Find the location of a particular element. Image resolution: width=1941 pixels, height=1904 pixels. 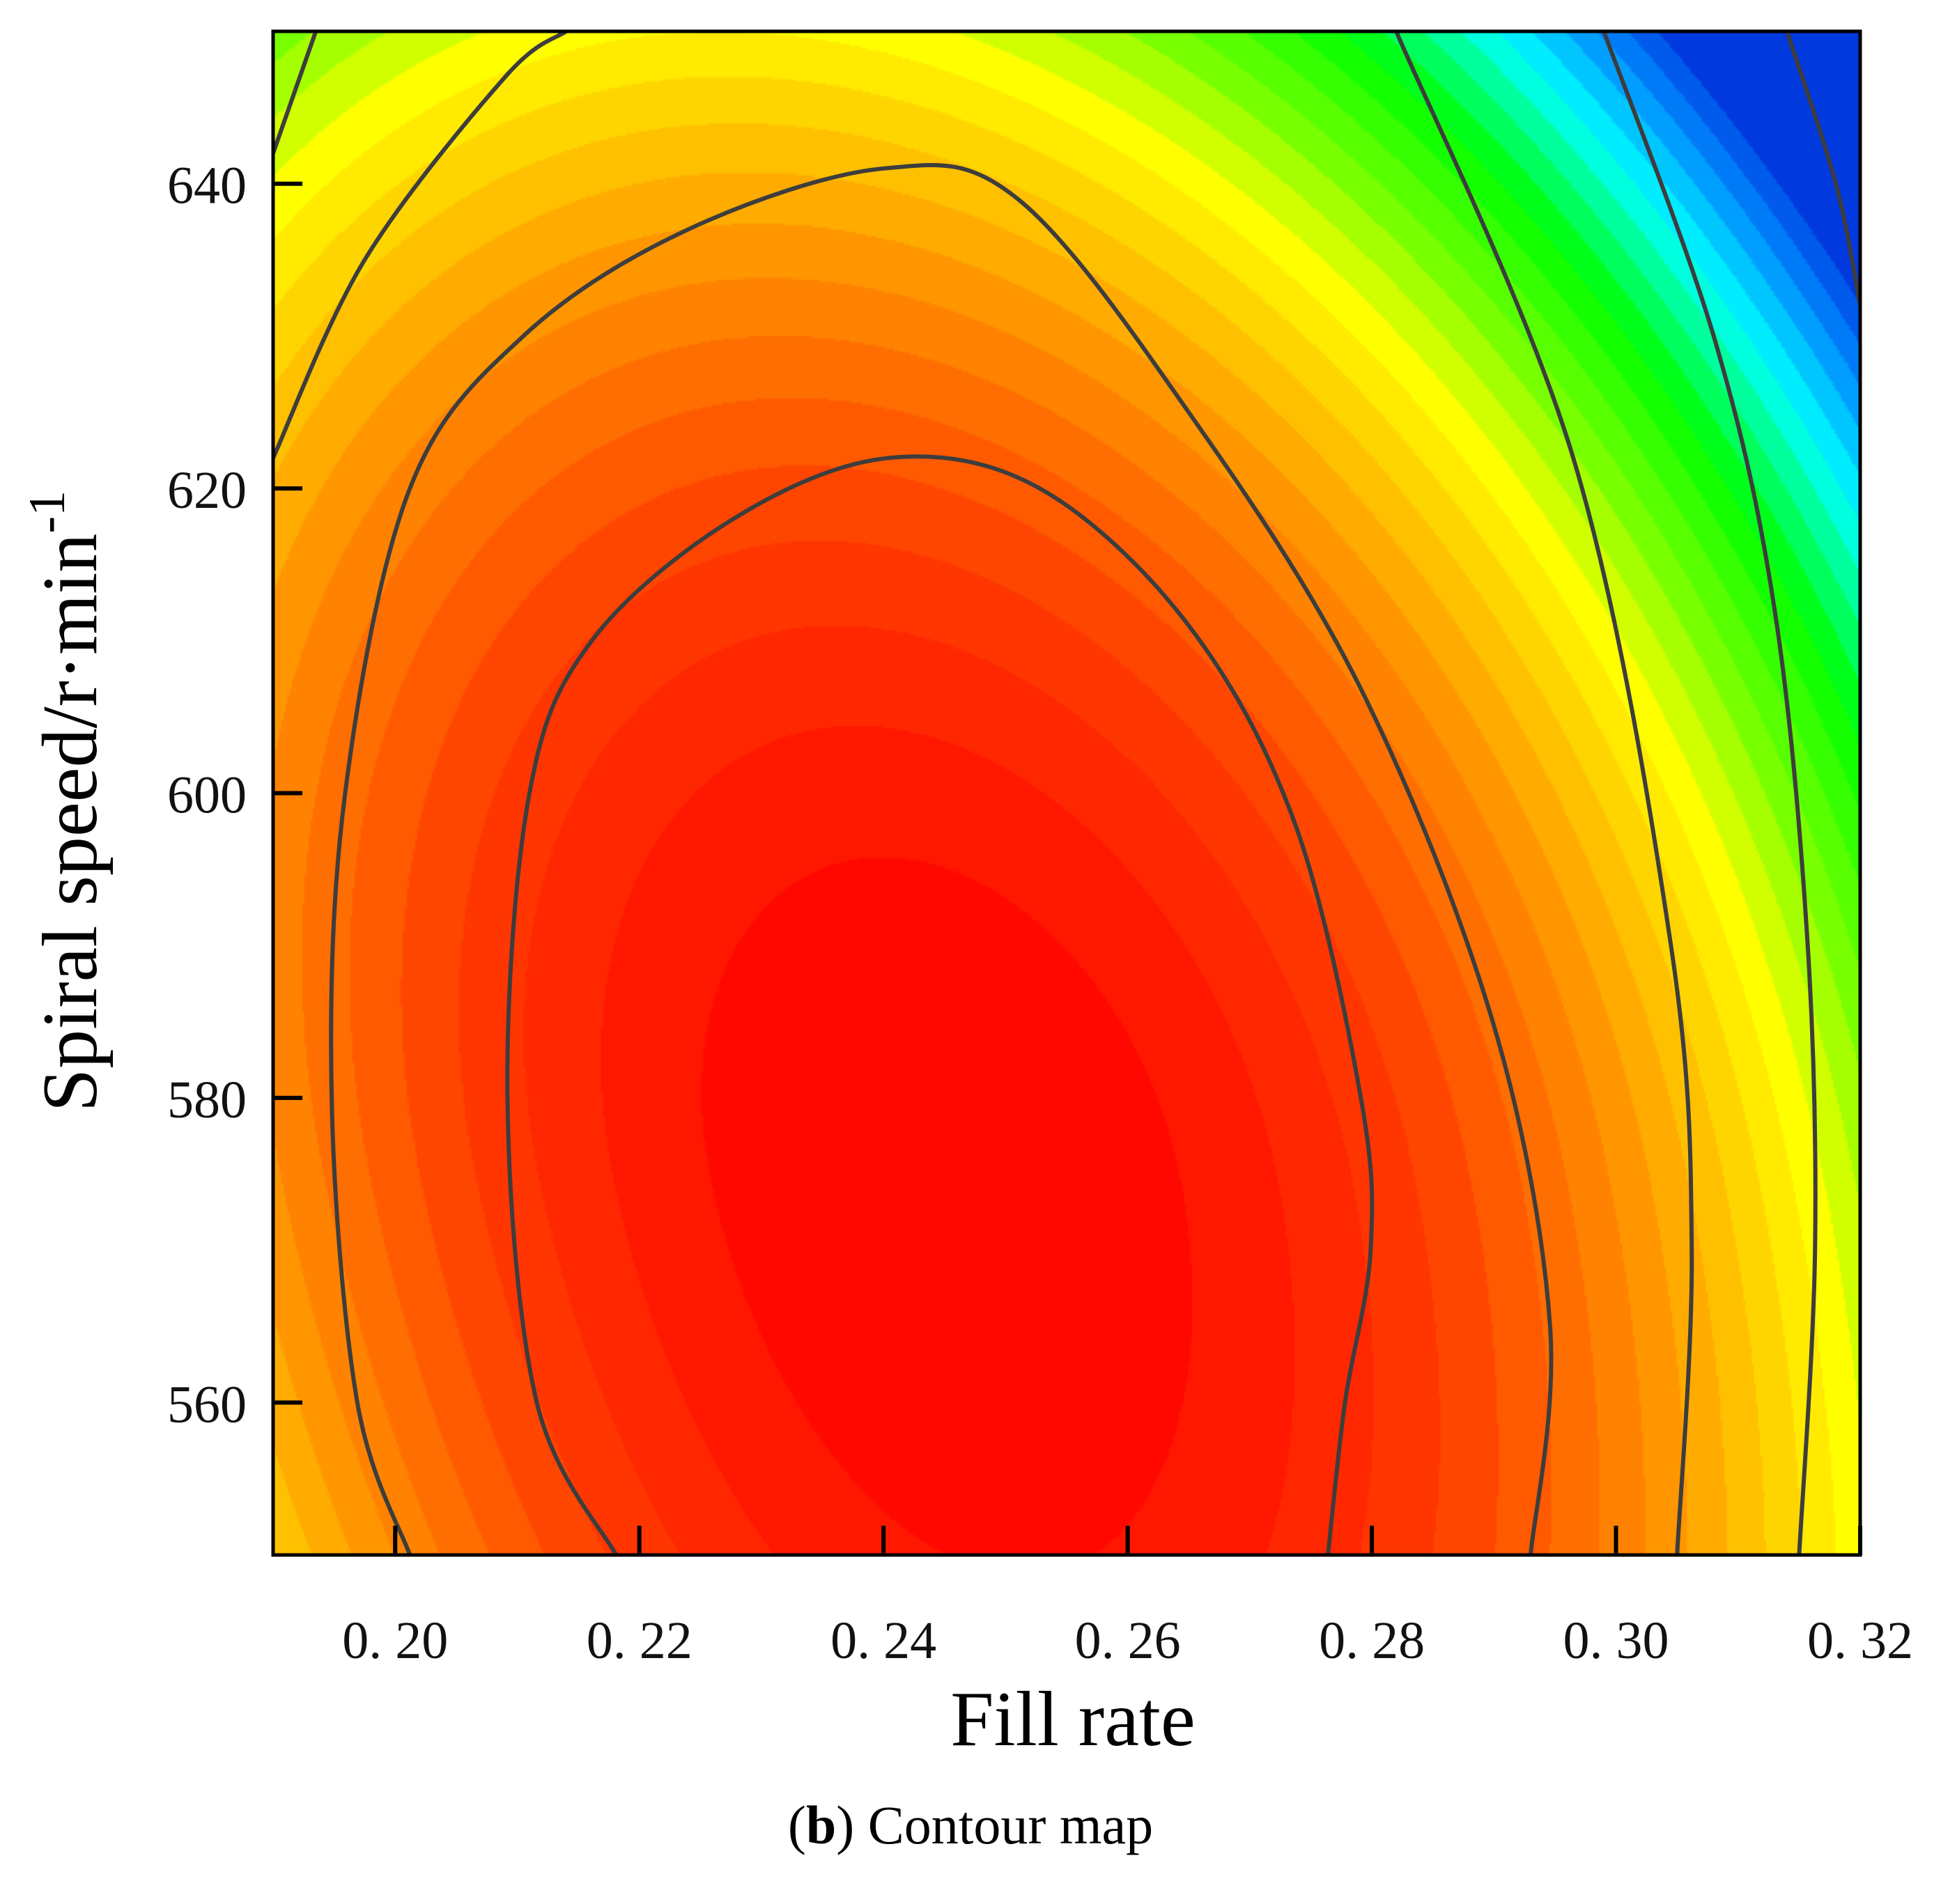

x-tick-label: 0. 28 is located at coordinates (1372, 1640).